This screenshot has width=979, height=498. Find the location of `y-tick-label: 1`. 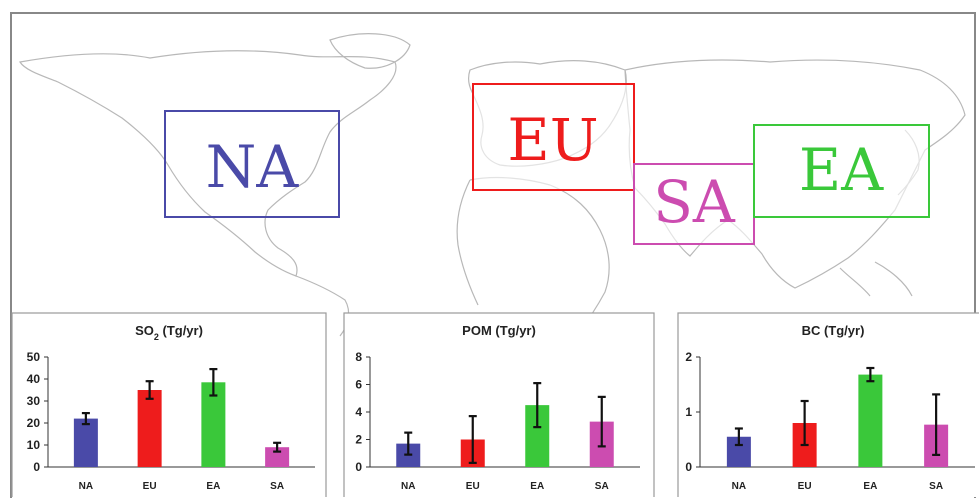

y-tick-label: 1 is located at coordinates (688, 412).